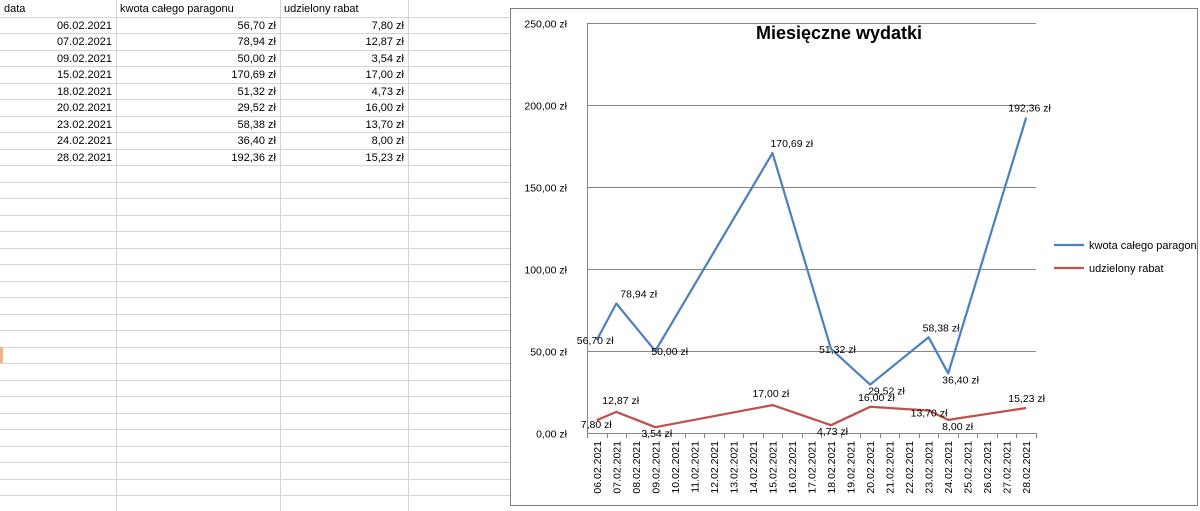 The image size is (1200, 511). I want to click on y-tick-label: 100,00 zł, so click(545, 271).